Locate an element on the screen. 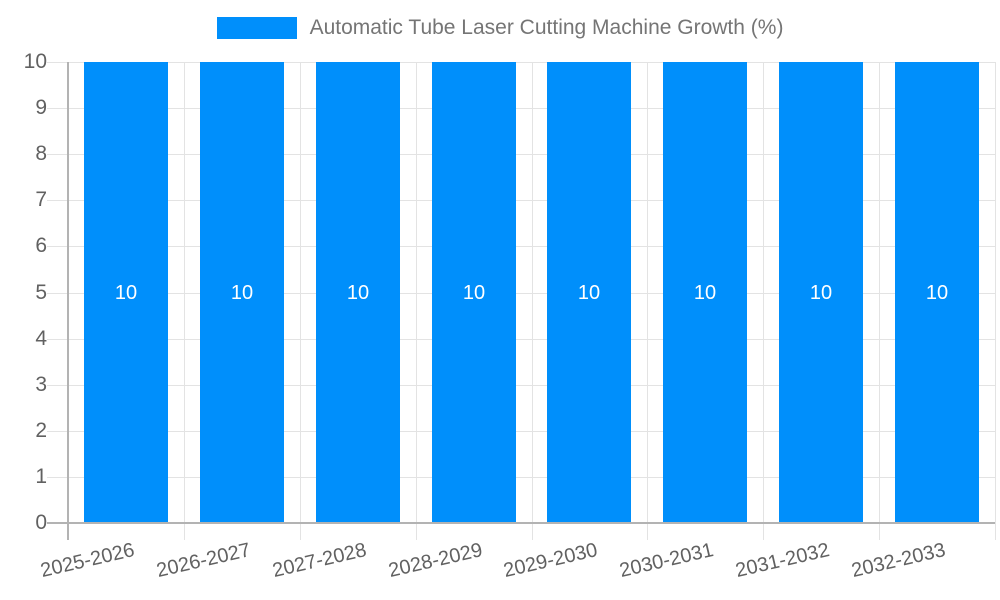  y-axis-label: 10 is located at coordinates (35, 61).